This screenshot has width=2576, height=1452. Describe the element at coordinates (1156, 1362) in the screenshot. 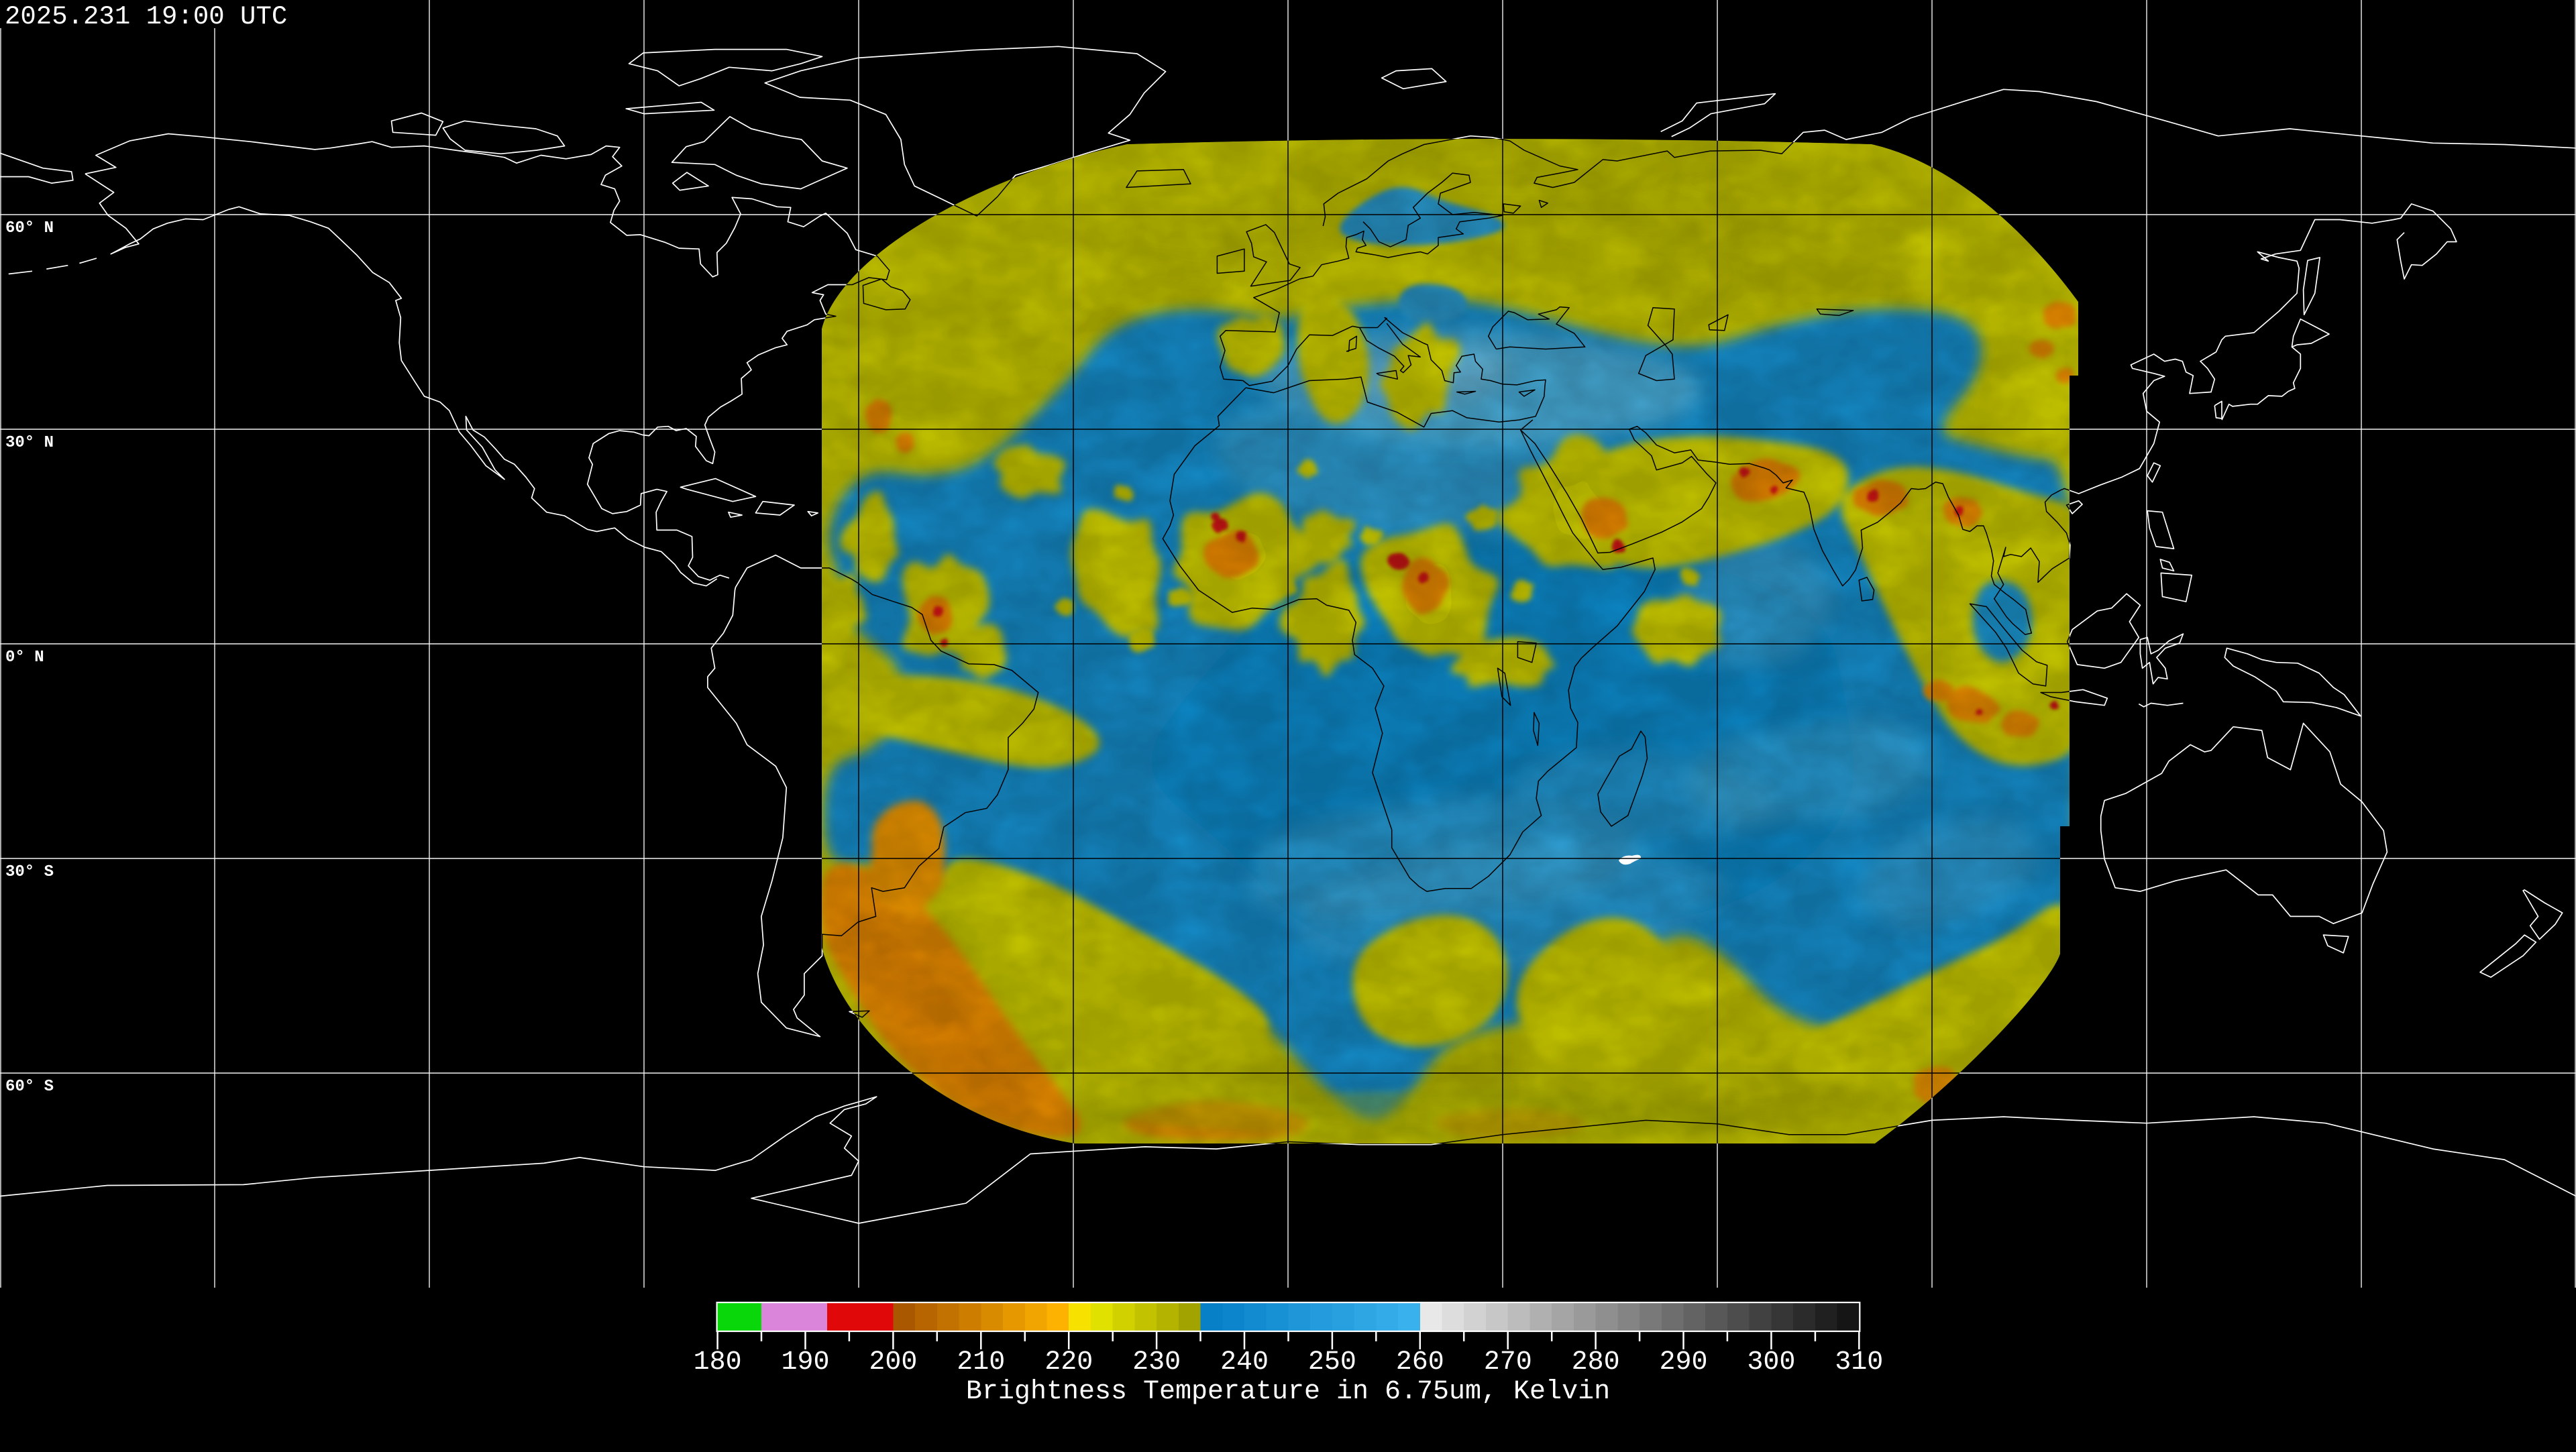

I see `svg-text: 230` at that location.